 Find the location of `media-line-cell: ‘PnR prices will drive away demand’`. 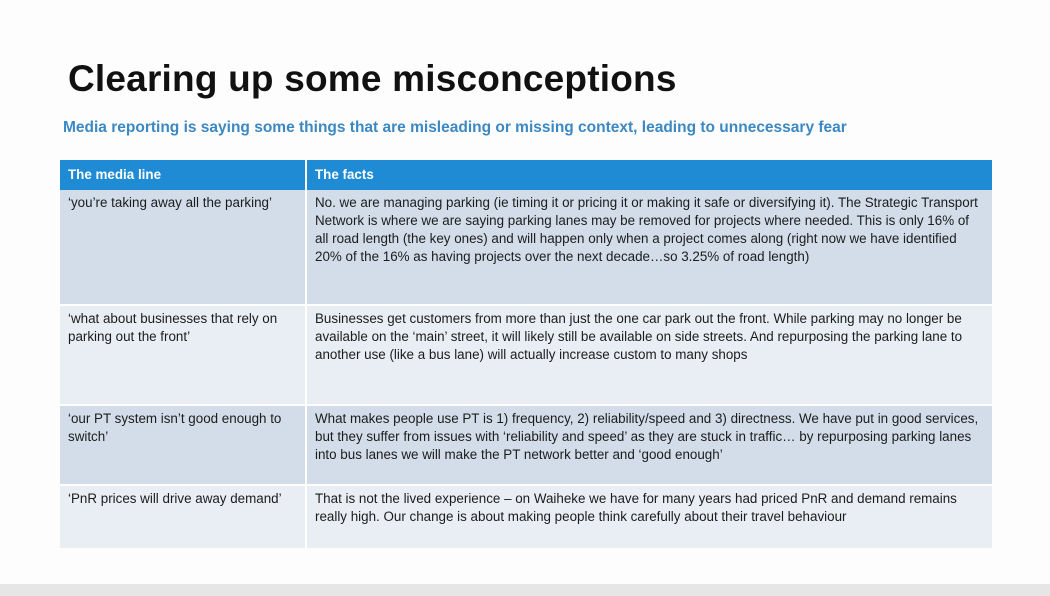

media-line-cell: ‘PnR prices will drive away demand’ is located at coordinates (183, 516).